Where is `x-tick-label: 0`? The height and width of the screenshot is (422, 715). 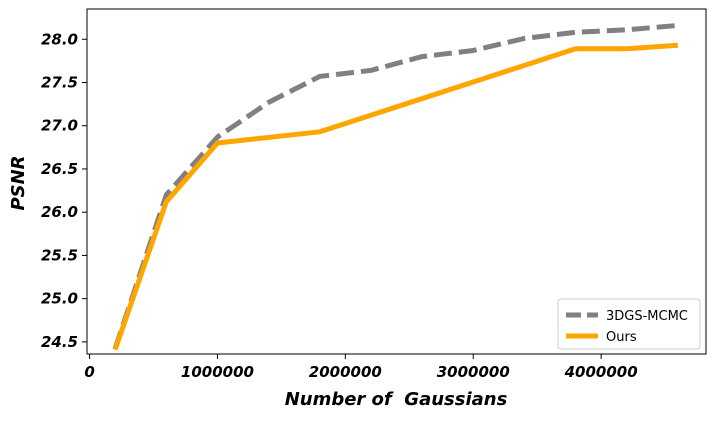
x-tick-label: 0 is located at coordinates (89, 372).